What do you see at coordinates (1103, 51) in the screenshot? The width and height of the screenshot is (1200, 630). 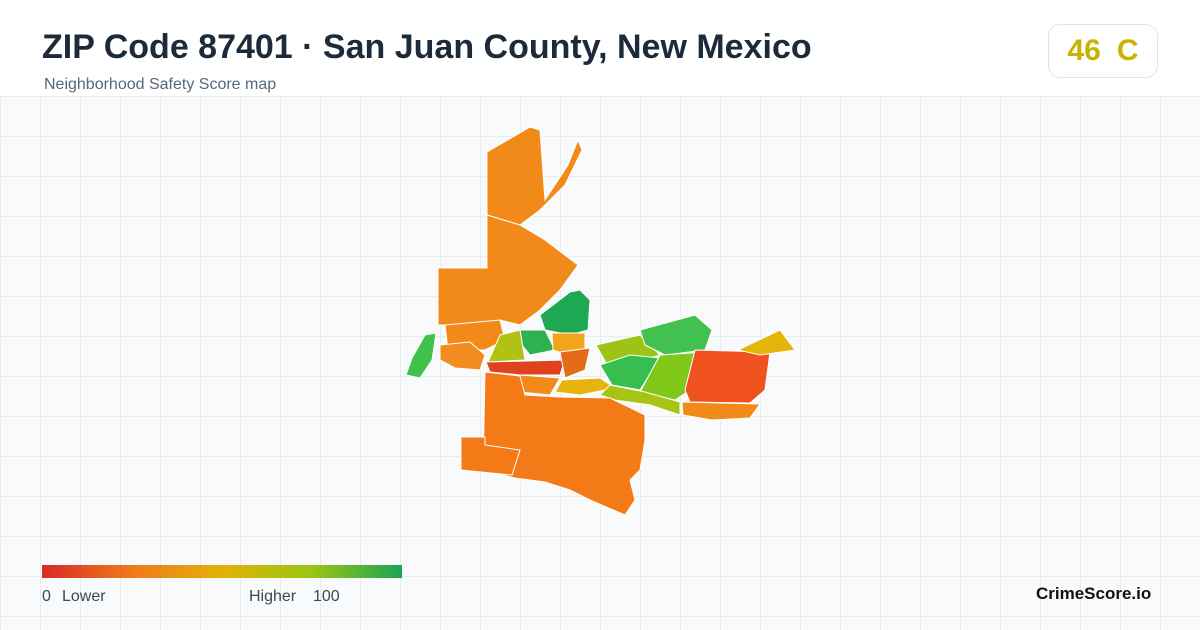 I see `score-badge: 46 C` at bounding box center [1103, 51].